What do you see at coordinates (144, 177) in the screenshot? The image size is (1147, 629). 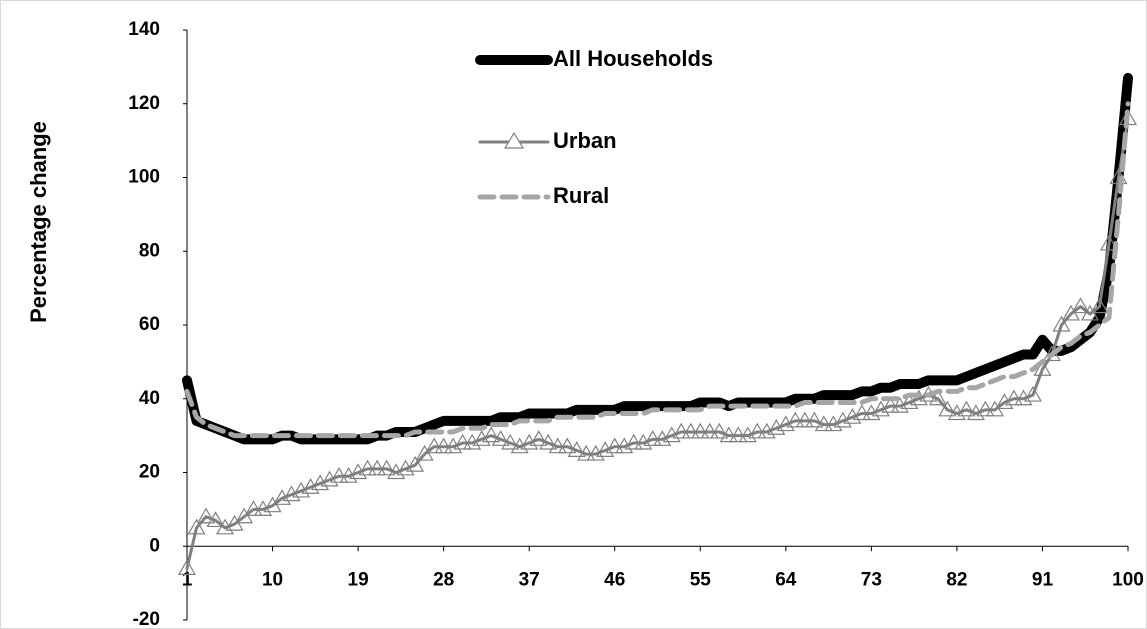 I see `y-tick-label: 100` at bounding box center [144, 177].